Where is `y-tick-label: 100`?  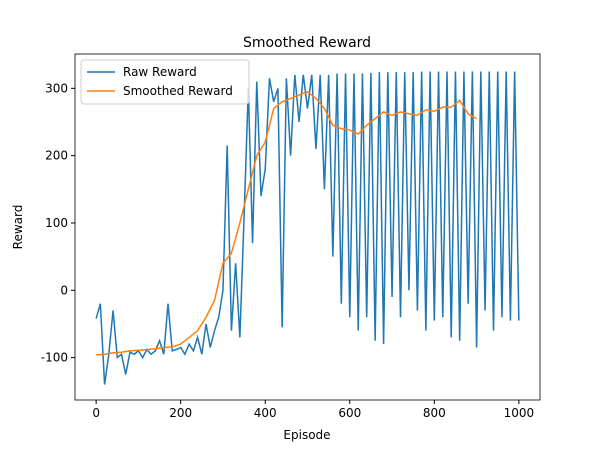 y-tick-label: 100 is located at coordinates (56, 223).